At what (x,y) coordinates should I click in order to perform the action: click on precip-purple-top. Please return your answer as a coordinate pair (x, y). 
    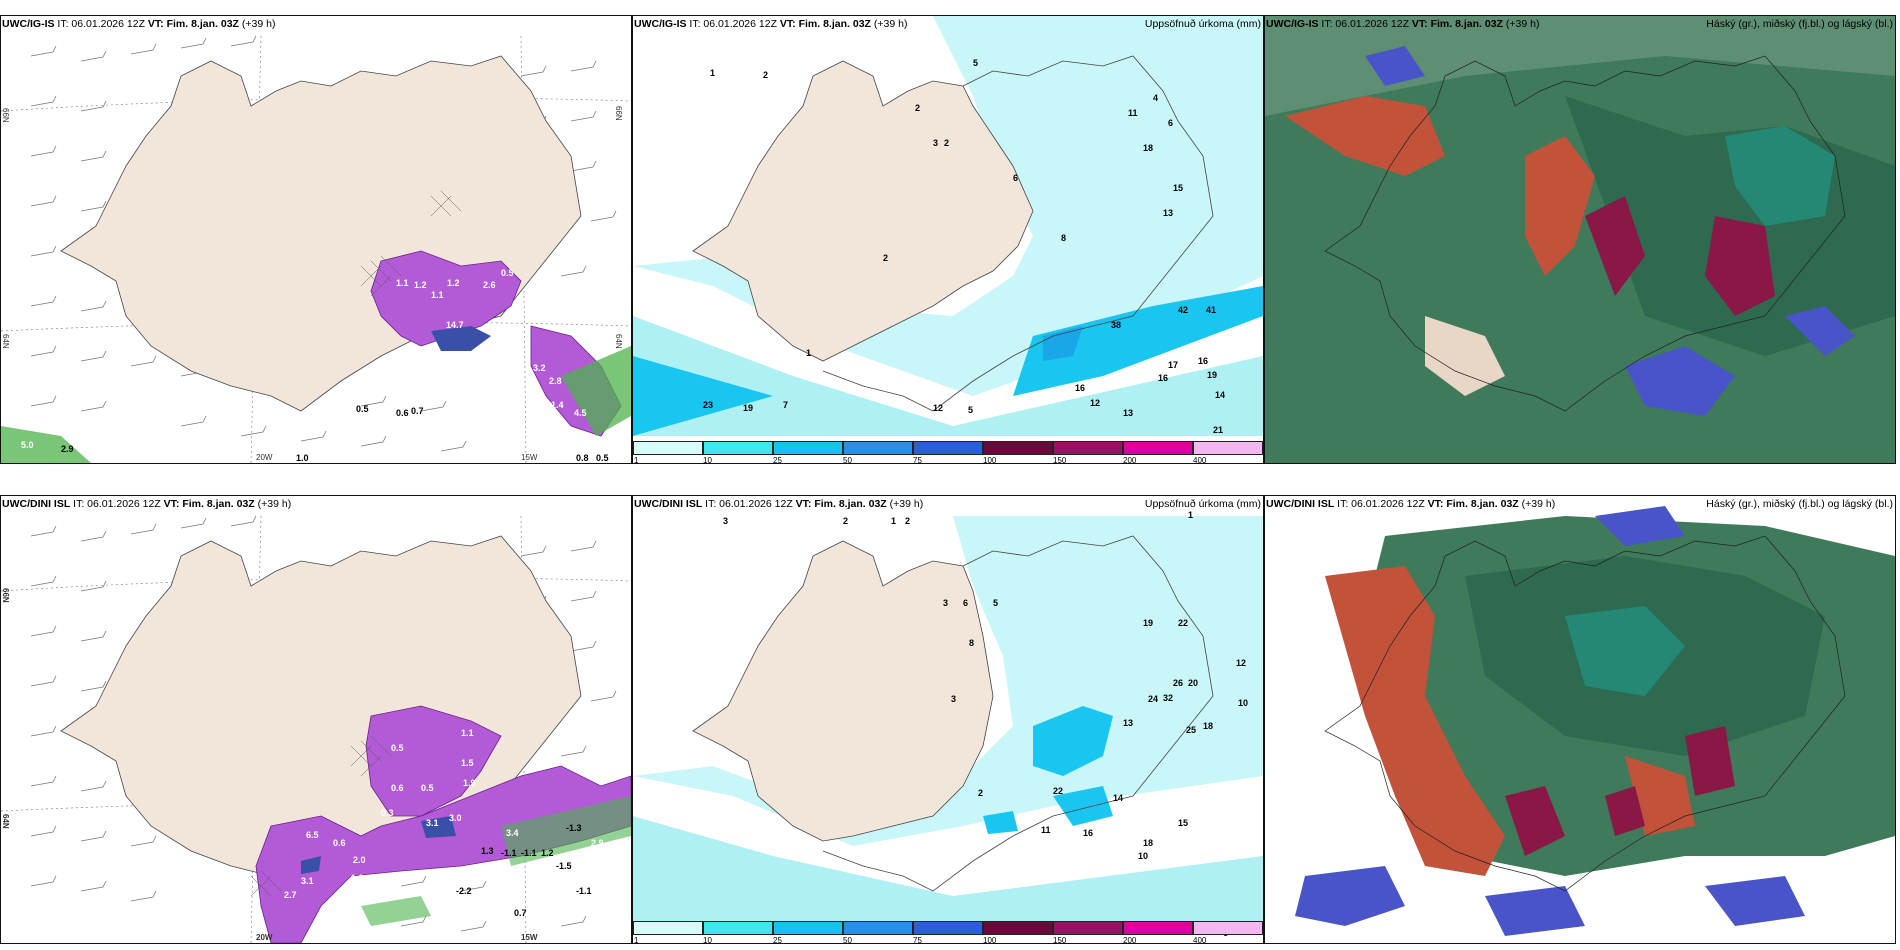
    Looking at the image, I should click on (496, 343).